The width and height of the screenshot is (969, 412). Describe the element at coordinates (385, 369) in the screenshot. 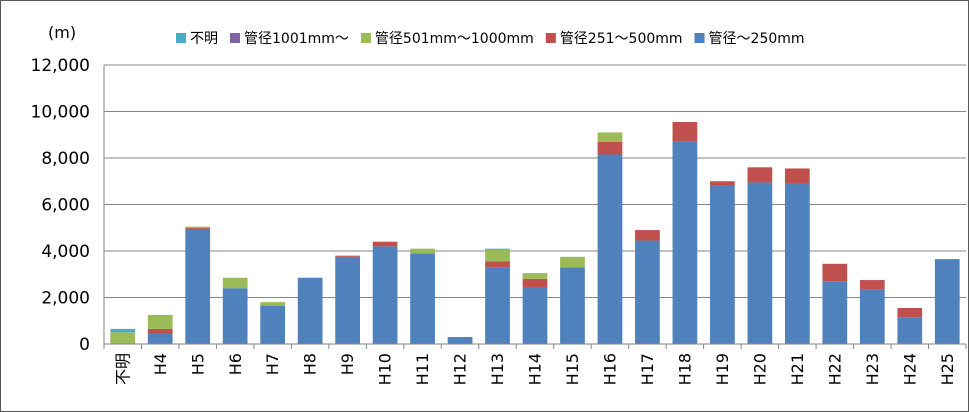

I see `x-tick-label: H10` at that location.